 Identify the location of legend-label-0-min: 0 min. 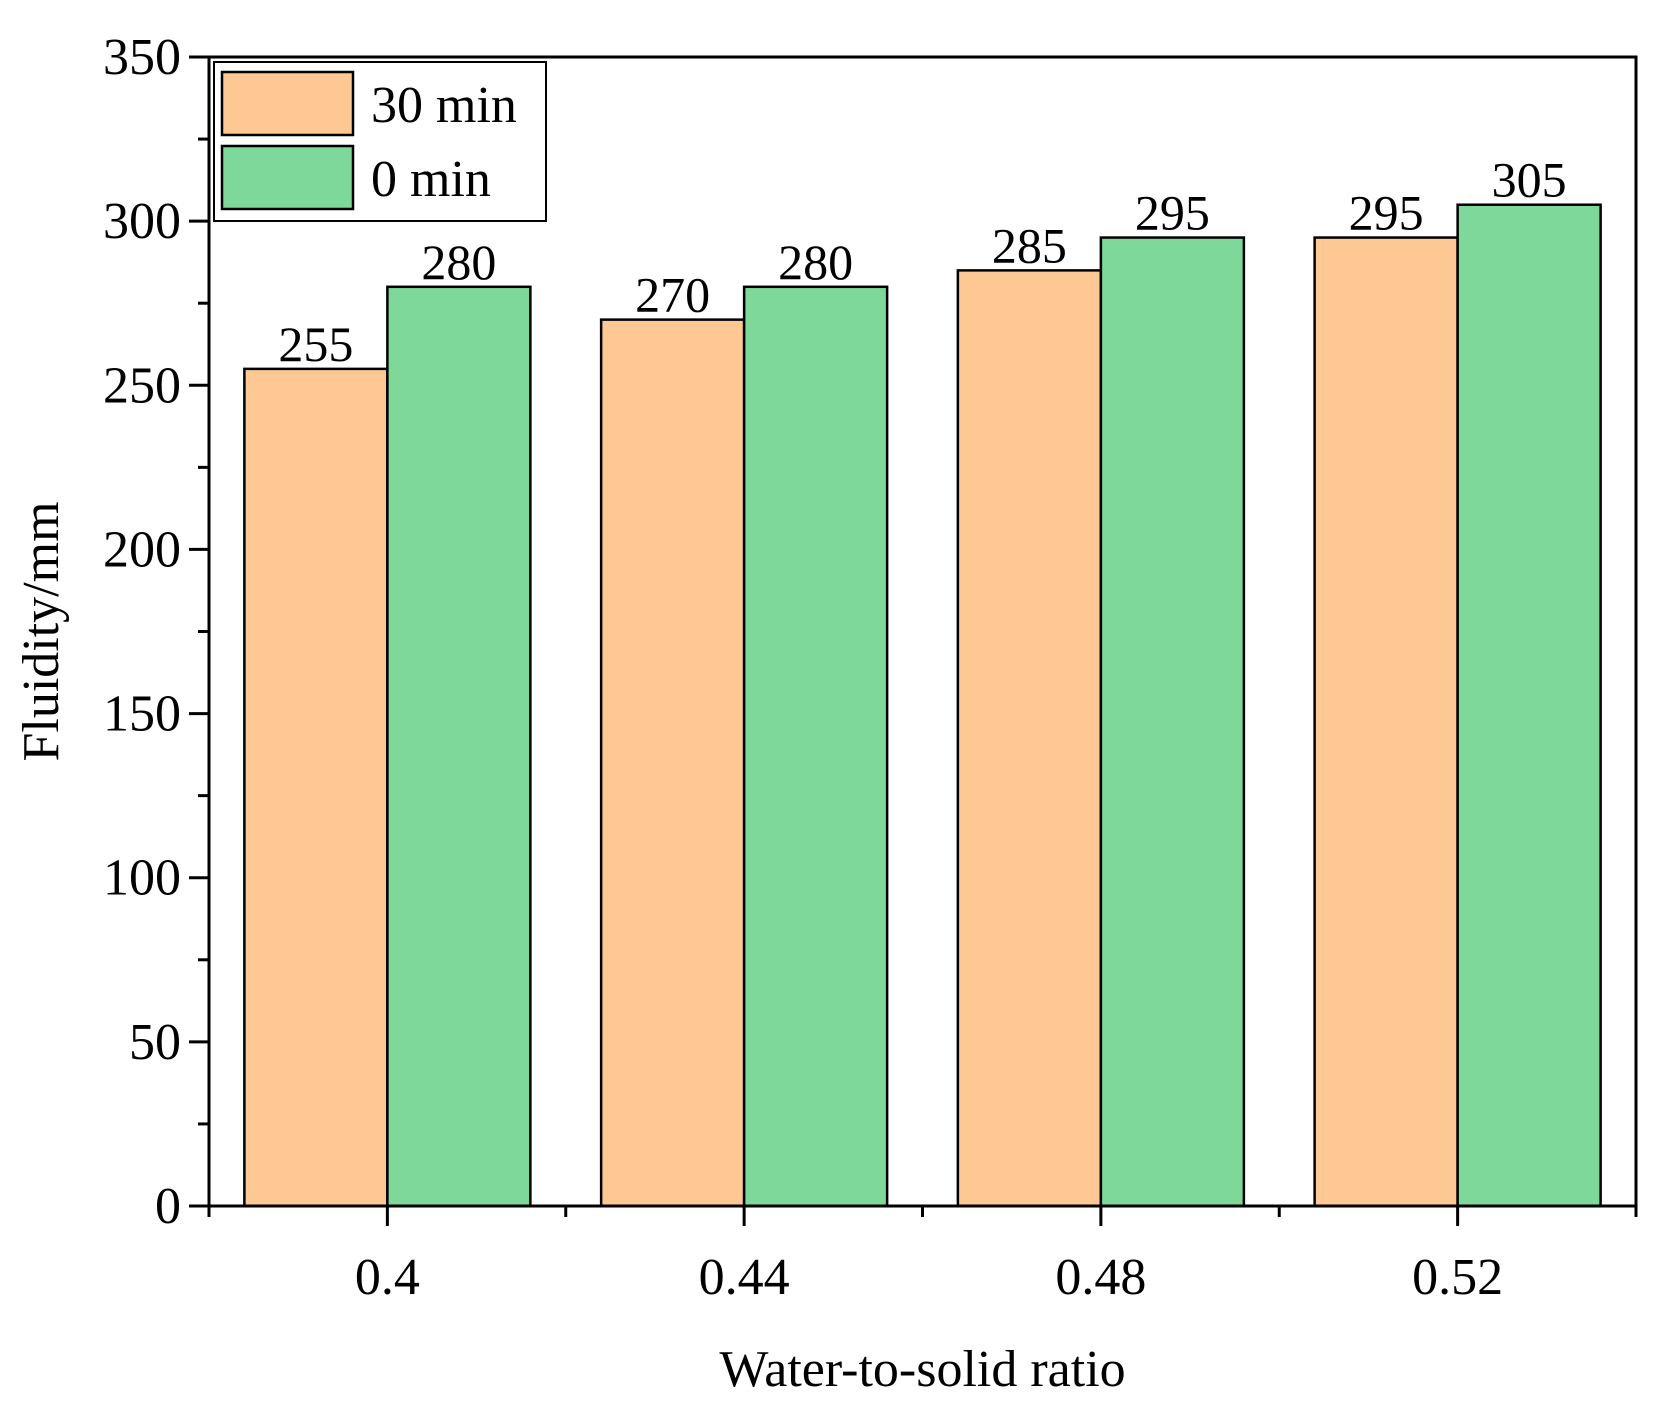
(431, 179).